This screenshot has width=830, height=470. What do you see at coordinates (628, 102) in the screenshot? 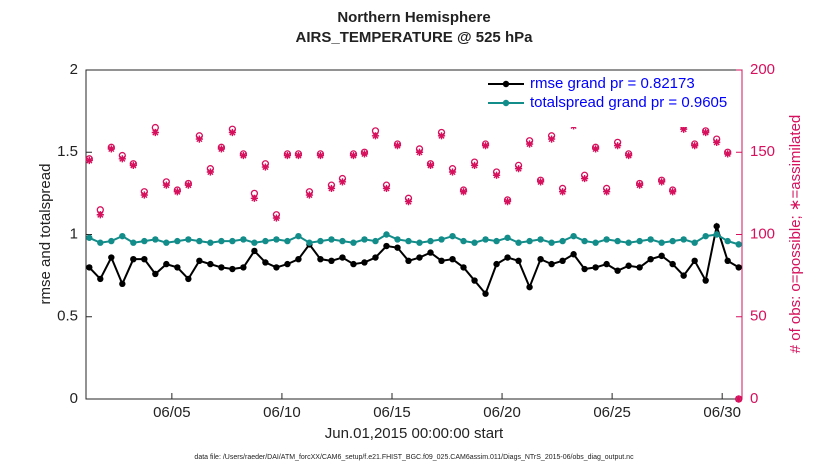
I see `legend-label: totalspread grand pr = 0.9605` at bounding box center [628, 102].